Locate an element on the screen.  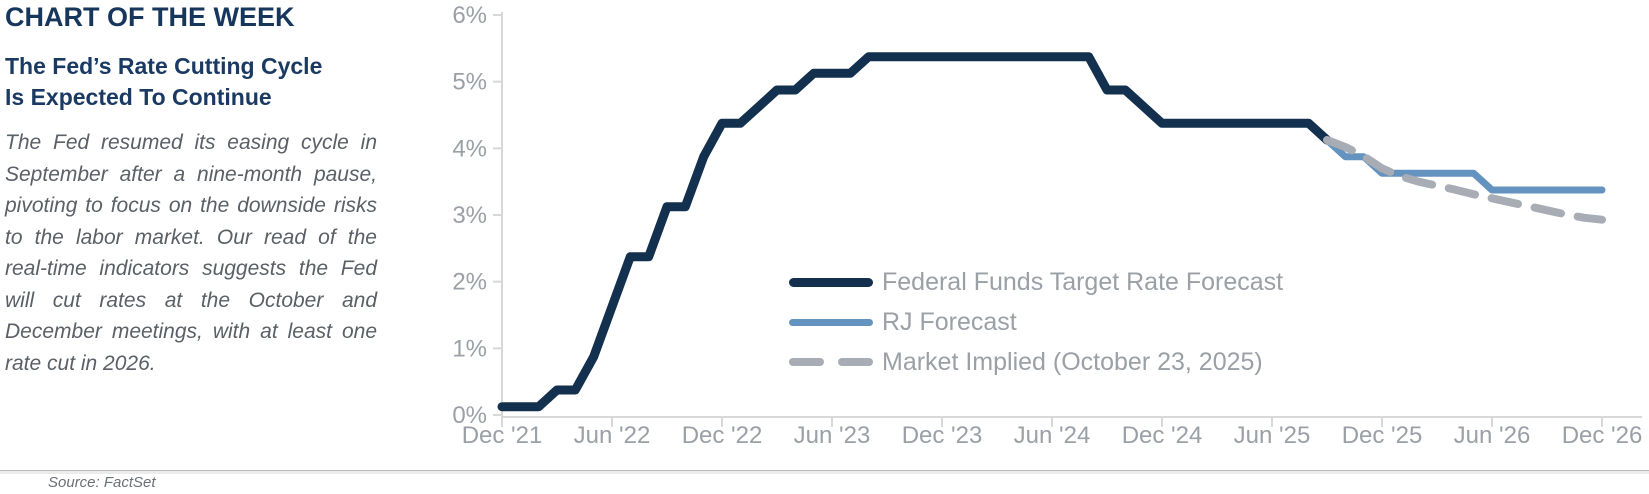
y-tick-label: 5% is located at coordinates (469, 82).